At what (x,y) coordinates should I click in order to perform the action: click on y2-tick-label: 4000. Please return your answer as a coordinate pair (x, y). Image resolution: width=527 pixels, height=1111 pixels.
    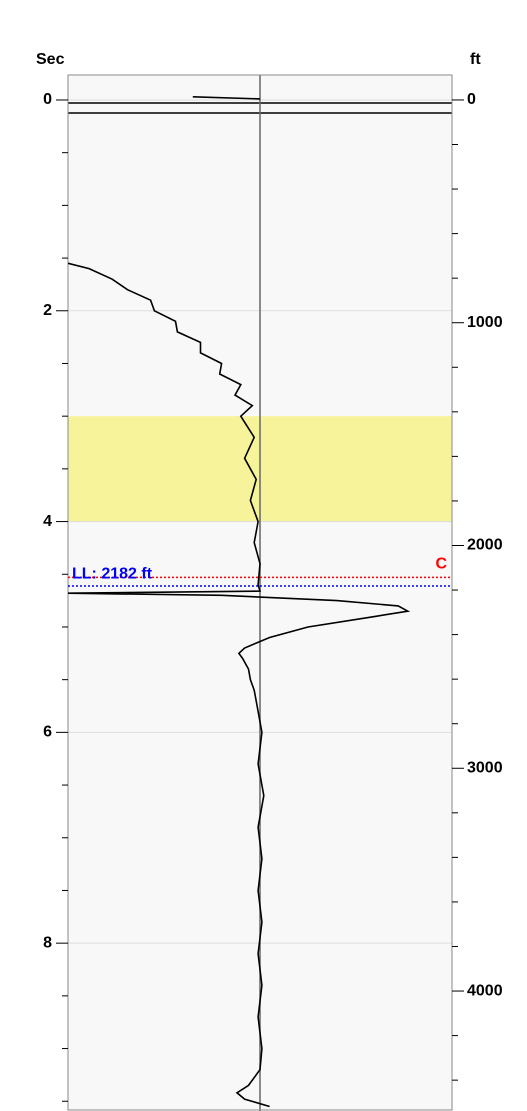
    Looking at the image, I should click on (485, 990).